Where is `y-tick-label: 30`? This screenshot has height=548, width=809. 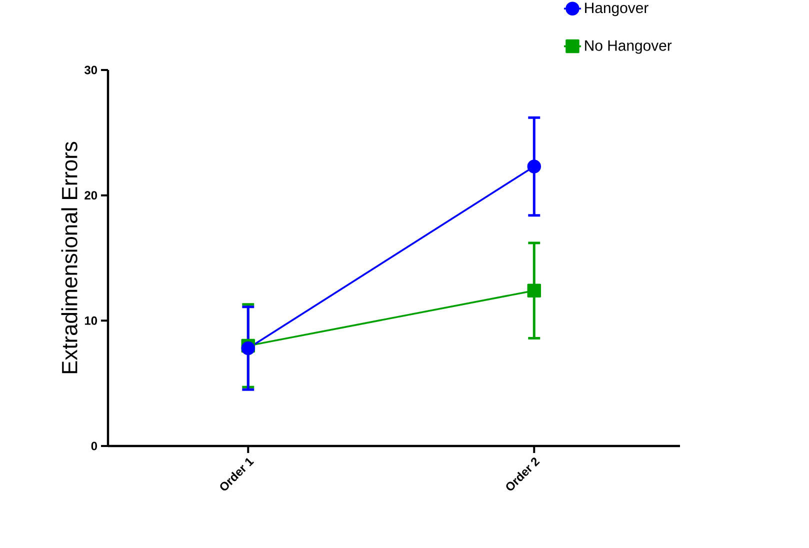
y-tick-label: 30 is located at coordinates (91, 70).